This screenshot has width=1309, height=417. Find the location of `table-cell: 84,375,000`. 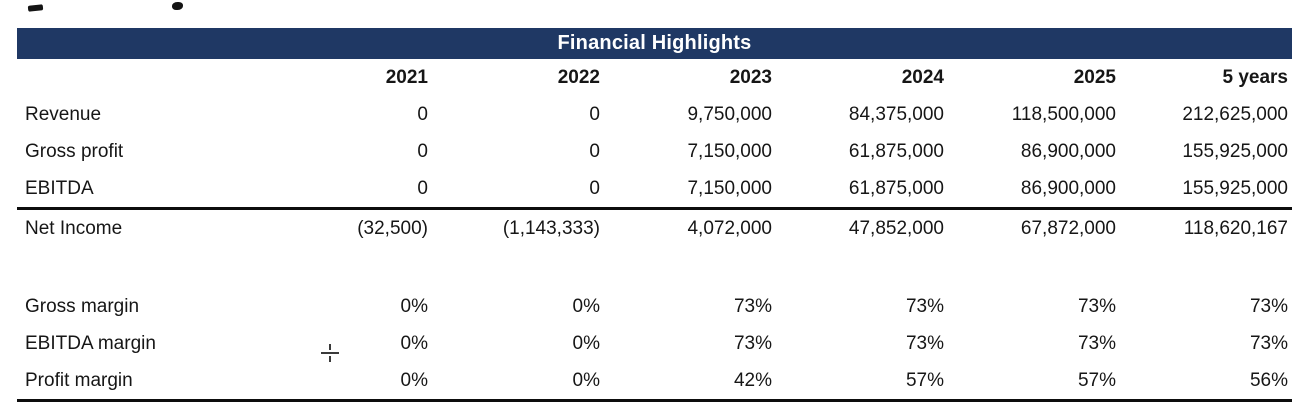

table-cell: 84,375,000 is located at coordinates (896, 114).